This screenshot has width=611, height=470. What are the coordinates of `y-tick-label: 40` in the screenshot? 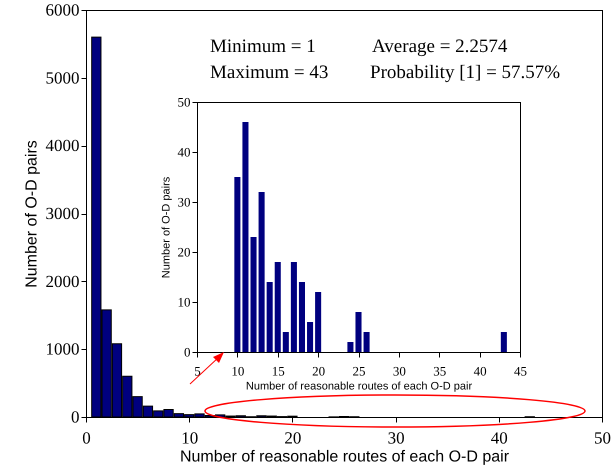 It's located at (184, 152).